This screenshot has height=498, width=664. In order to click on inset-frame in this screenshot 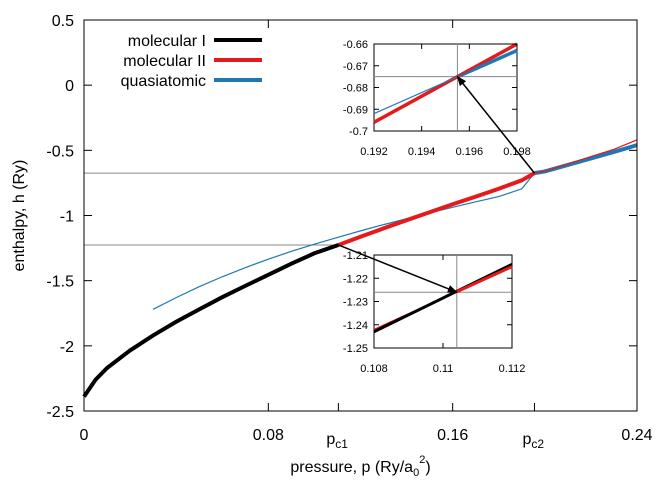, I will do `click(443, 301)`.